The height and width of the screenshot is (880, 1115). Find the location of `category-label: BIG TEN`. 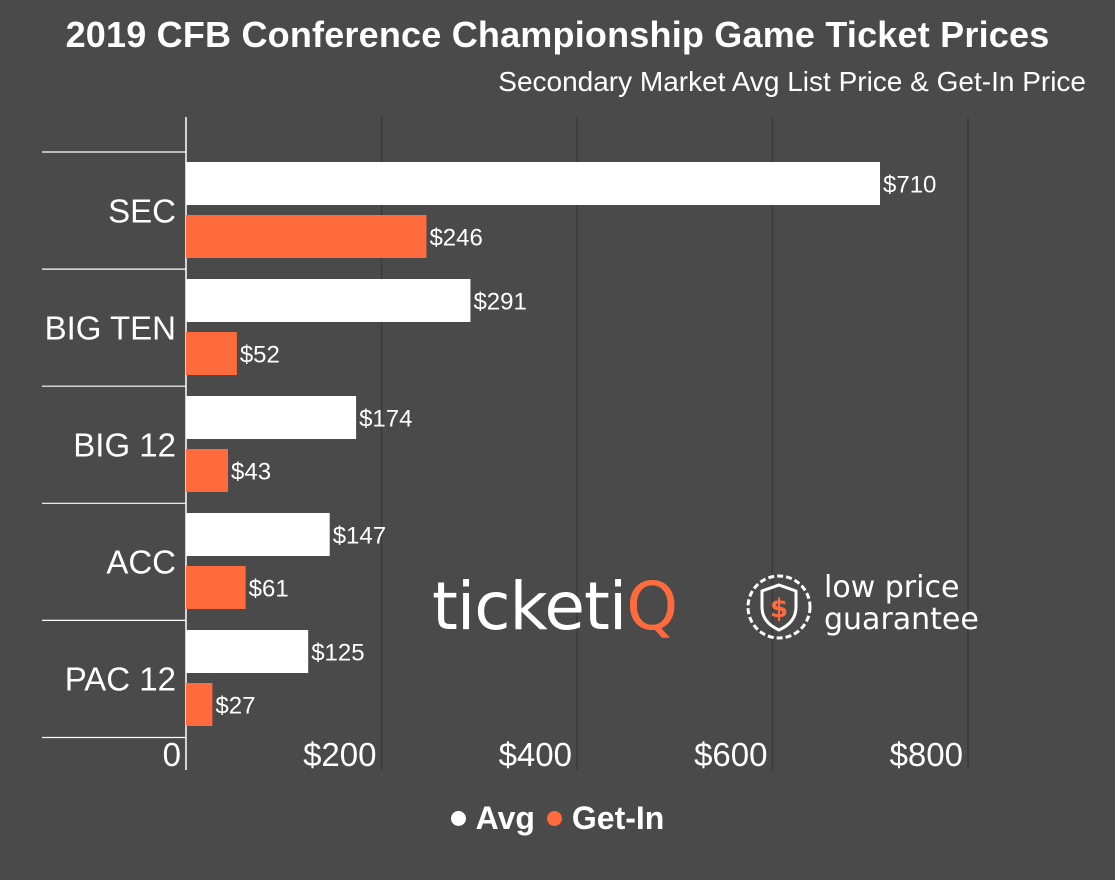

category-label: BIG TEN is located at coordinates (110, 328).